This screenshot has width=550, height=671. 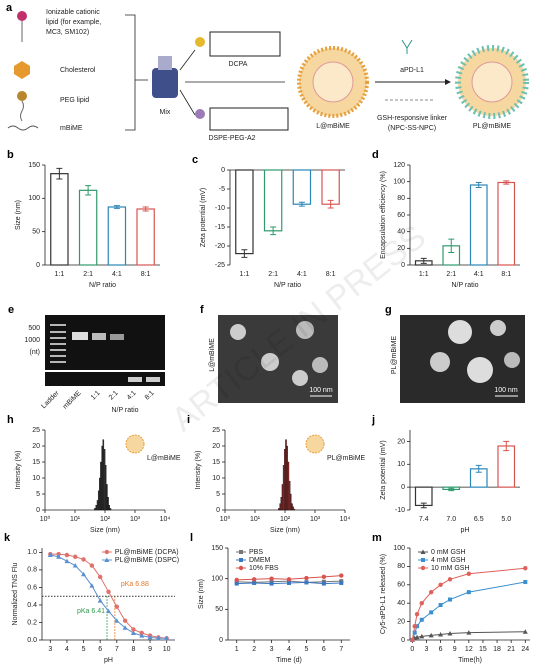 What do you see at coordinates (511, 649) in the screenshot?
I see `x-tick-label: 21` at bounding box center [511, 649].